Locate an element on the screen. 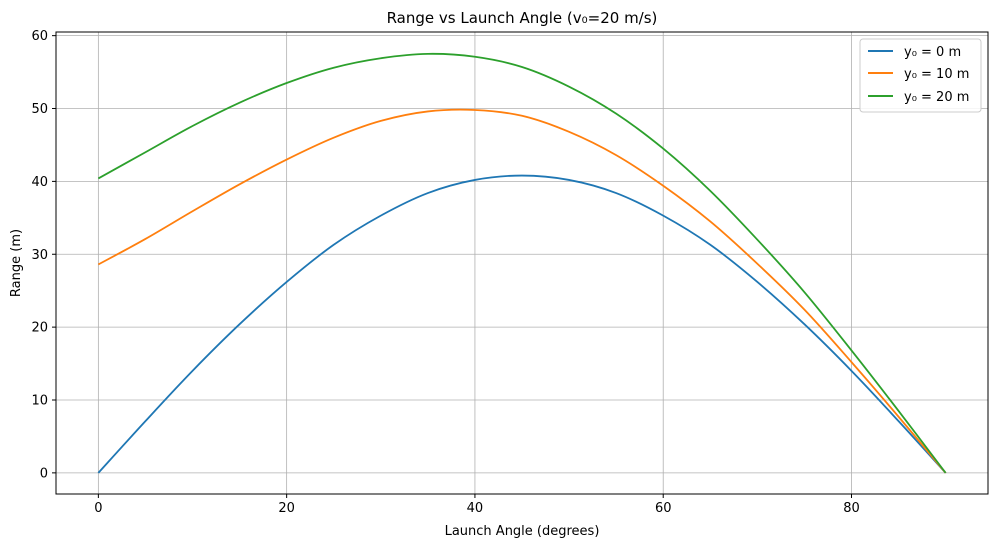  legend-label-y0-10: y₀ = 10 m is located at coordinates (936, 74).